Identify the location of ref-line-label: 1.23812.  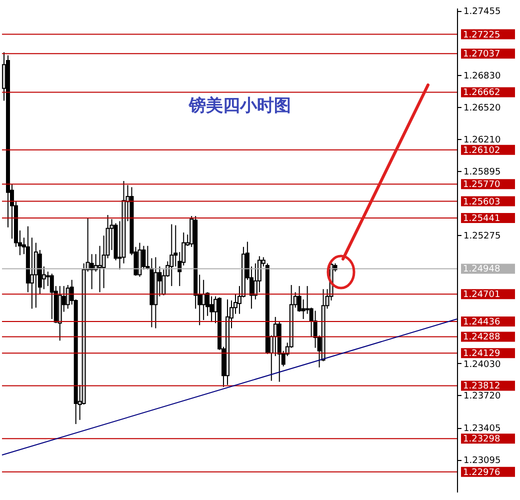
(481, 387).